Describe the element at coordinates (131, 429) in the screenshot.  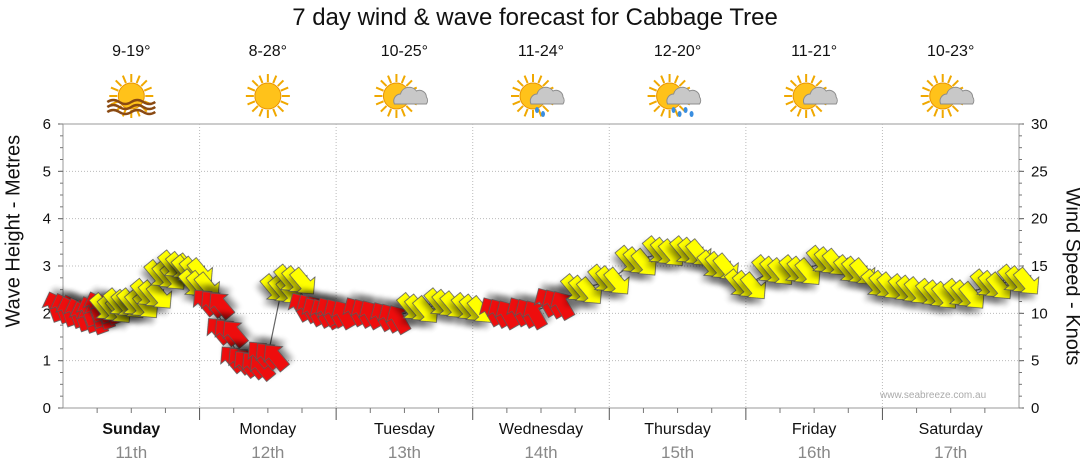
I see `day-label: Sunday` at that location.